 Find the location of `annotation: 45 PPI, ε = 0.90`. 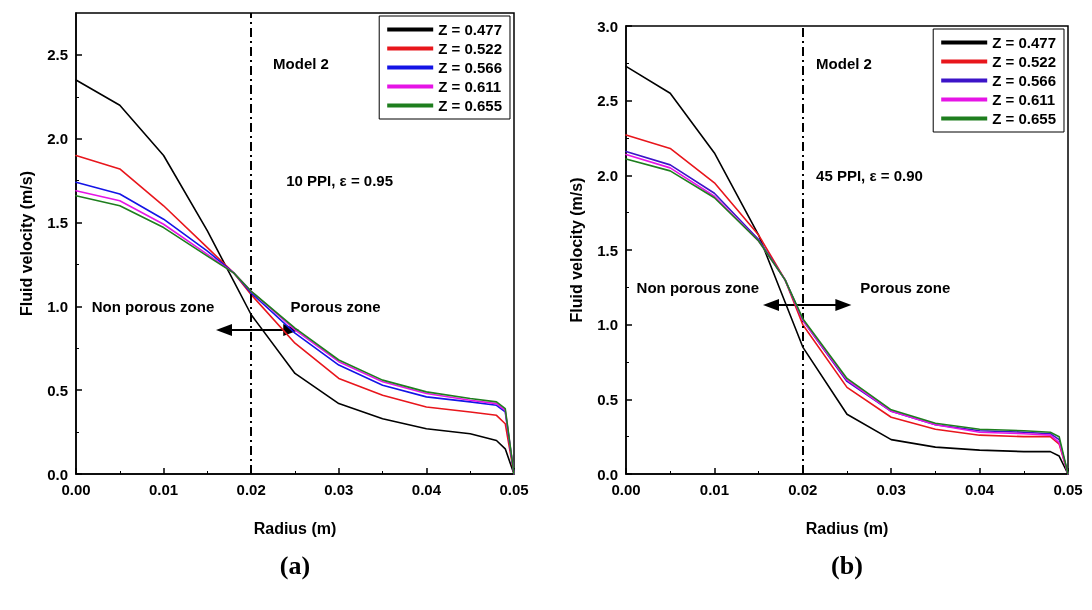

annotation: 45 PPI, ε = 0.90 is located at coordinates (869, 175).